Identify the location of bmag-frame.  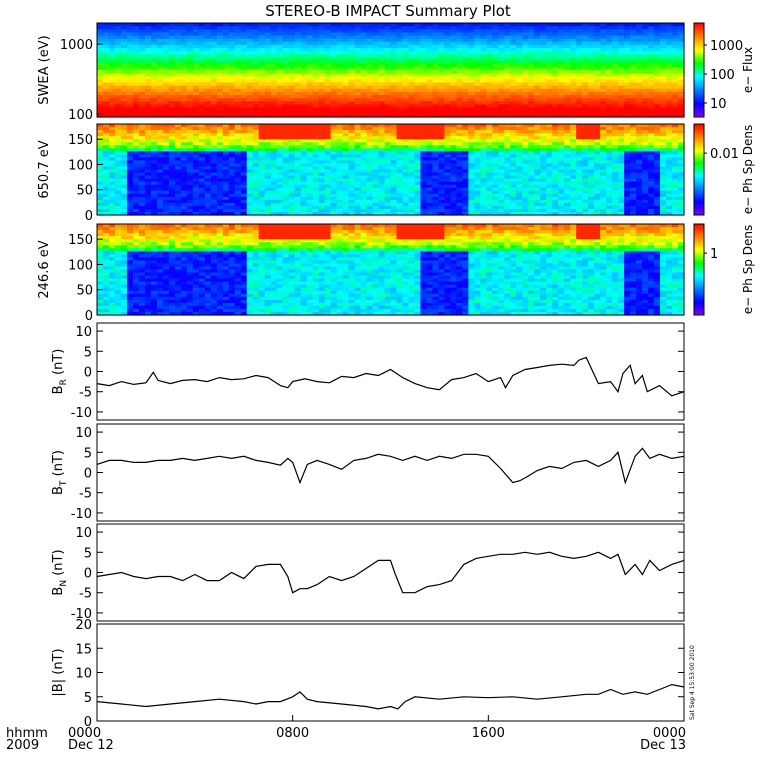
(390, 672).